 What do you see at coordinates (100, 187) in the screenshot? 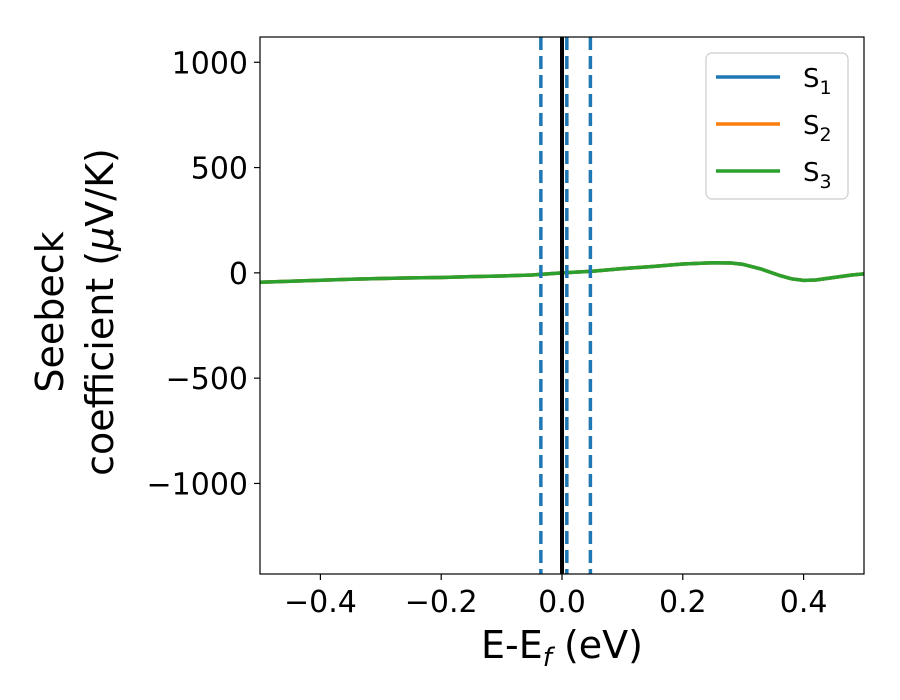
I see `y-axis-label-unit: V/K)` at bounding box center [100, 187].